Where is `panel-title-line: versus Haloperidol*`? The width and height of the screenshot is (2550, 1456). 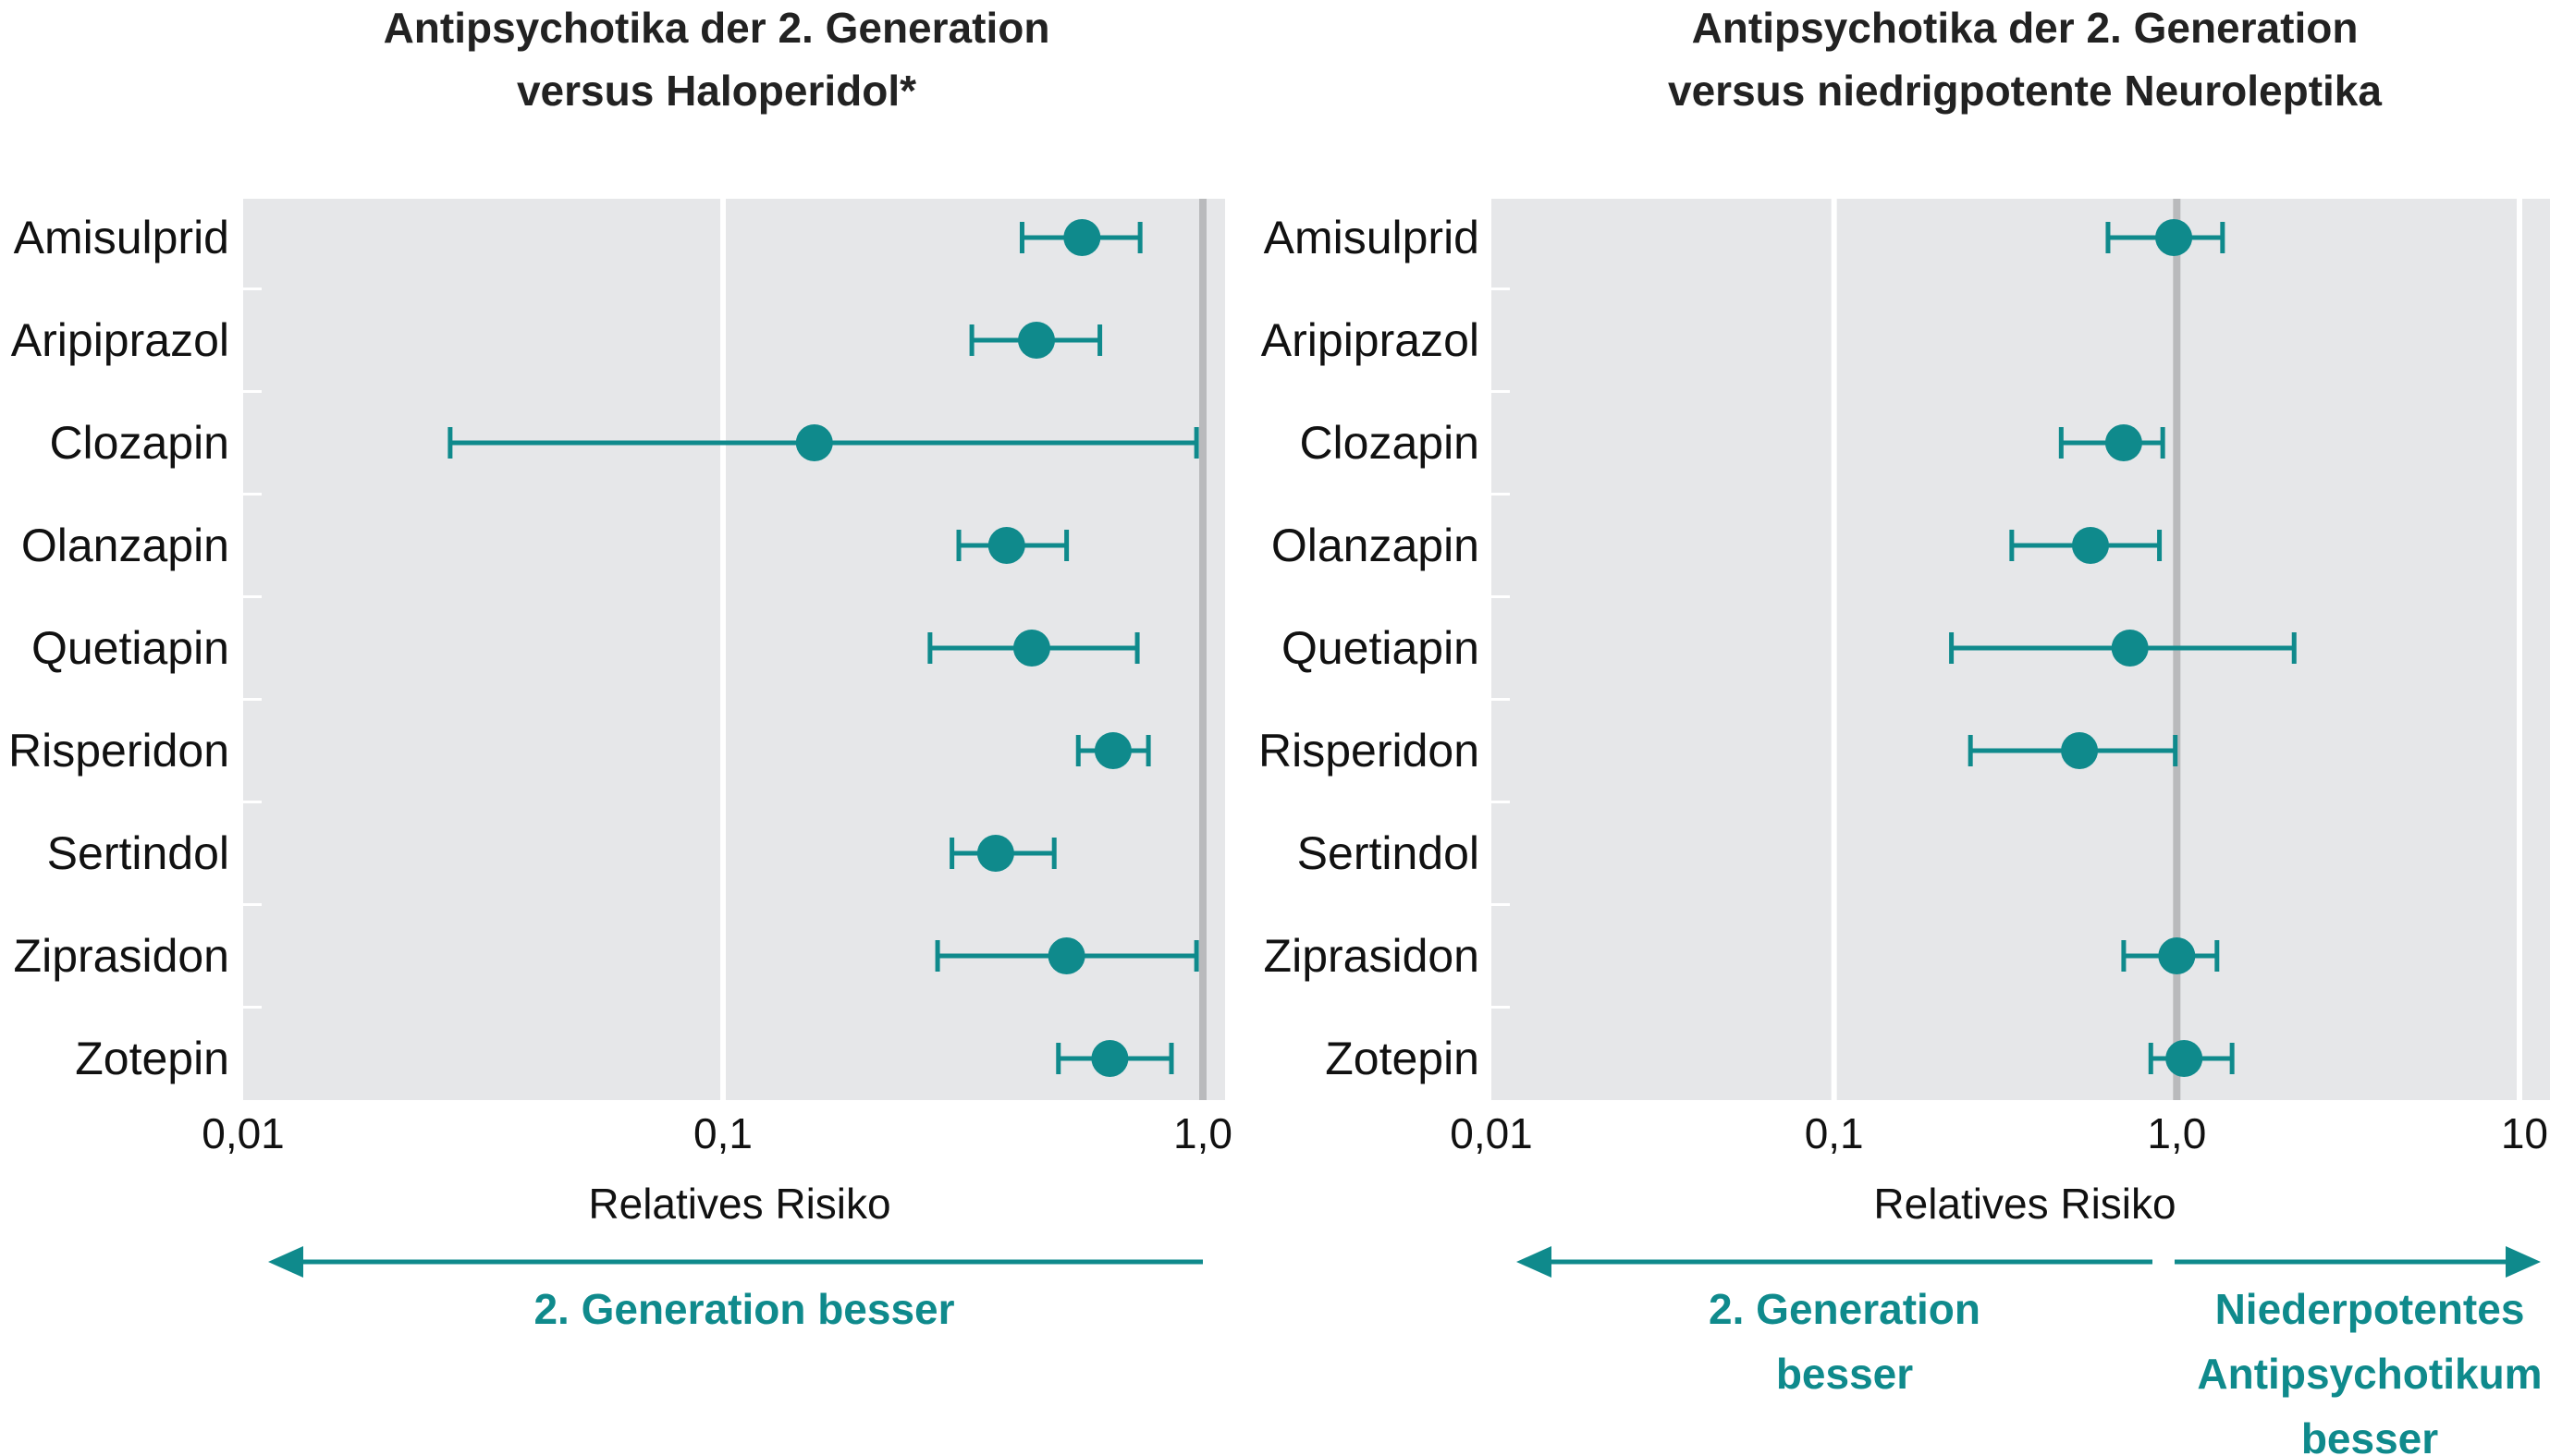
panel-title-line: versus Haloperidol* is located at coordinates (716, 91).